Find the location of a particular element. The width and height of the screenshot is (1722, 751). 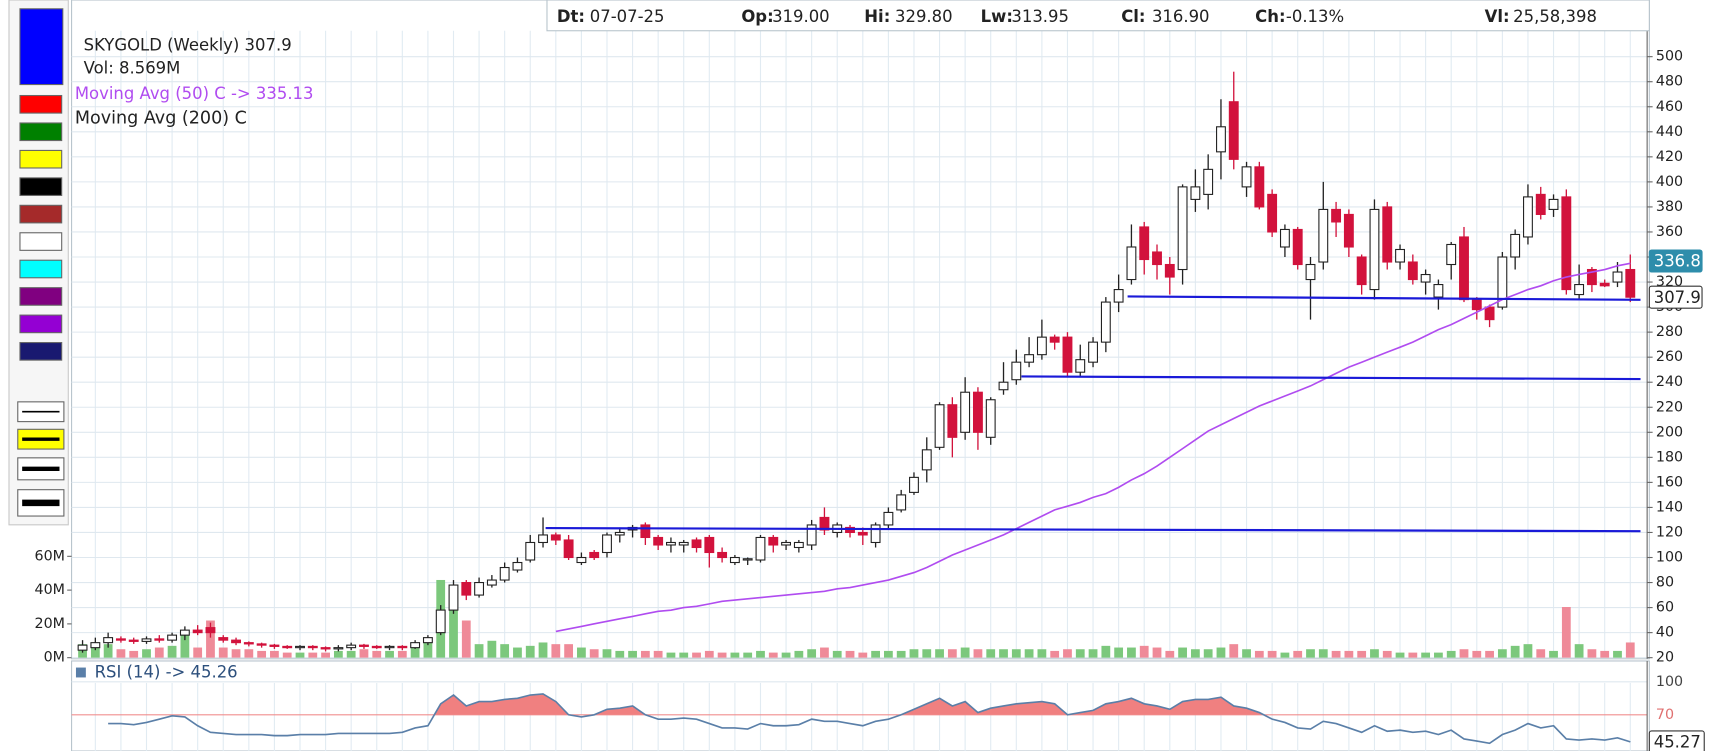

toolbar is located at coordinates (38, 263).